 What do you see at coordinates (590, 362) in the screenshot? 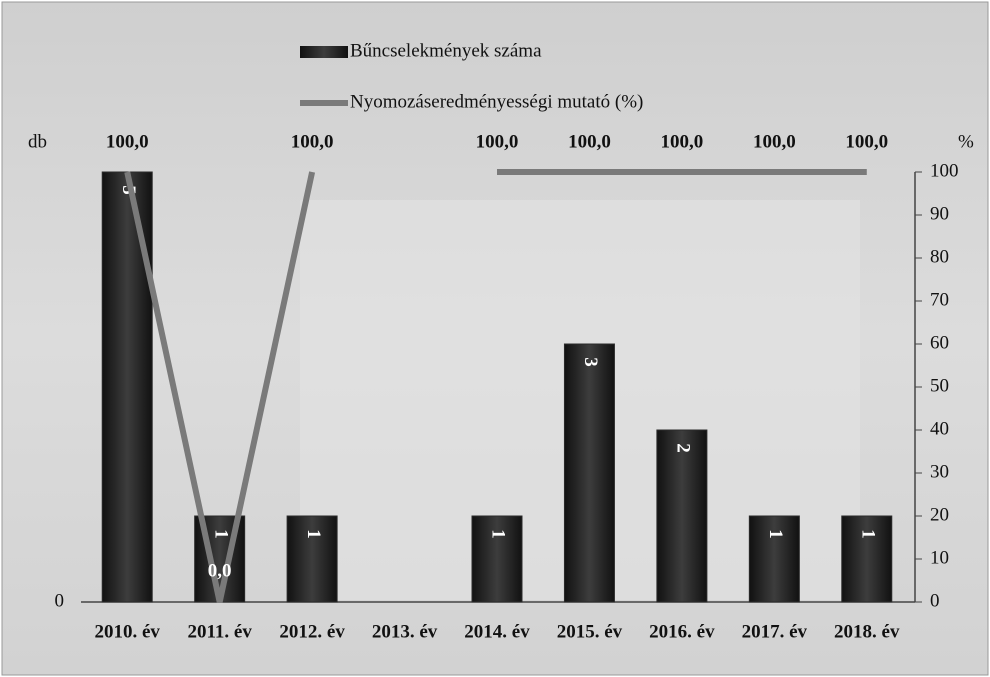
I see `bar-value-label: 3` at bounding box center [590, 362].